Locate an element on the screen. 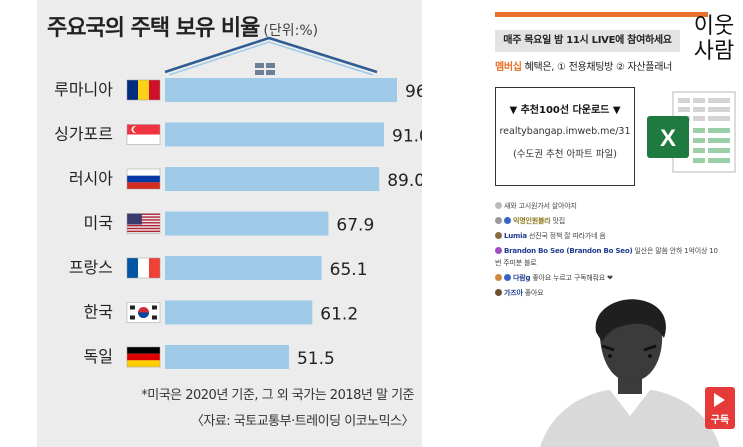 The image size is (743, 447). value-label: 65.1 is located at coordinates (349, 270).